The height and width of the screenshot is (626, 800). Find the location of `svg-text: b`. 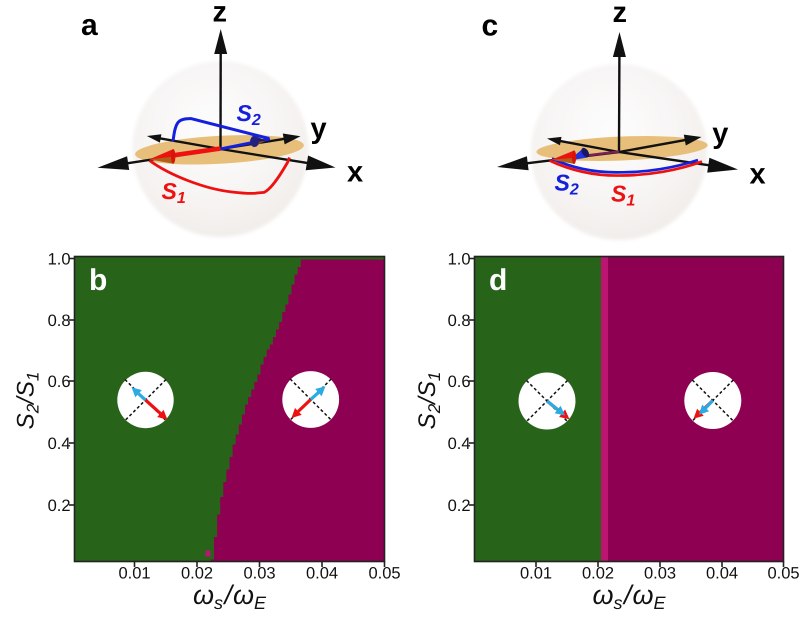

svg-text: b is located at coordinates (98, 280).